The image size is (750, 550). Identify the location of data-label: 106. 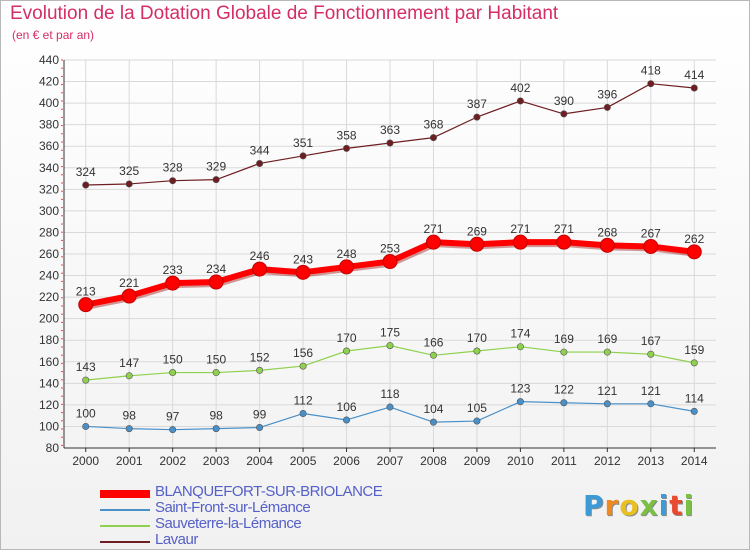
(347, 407).